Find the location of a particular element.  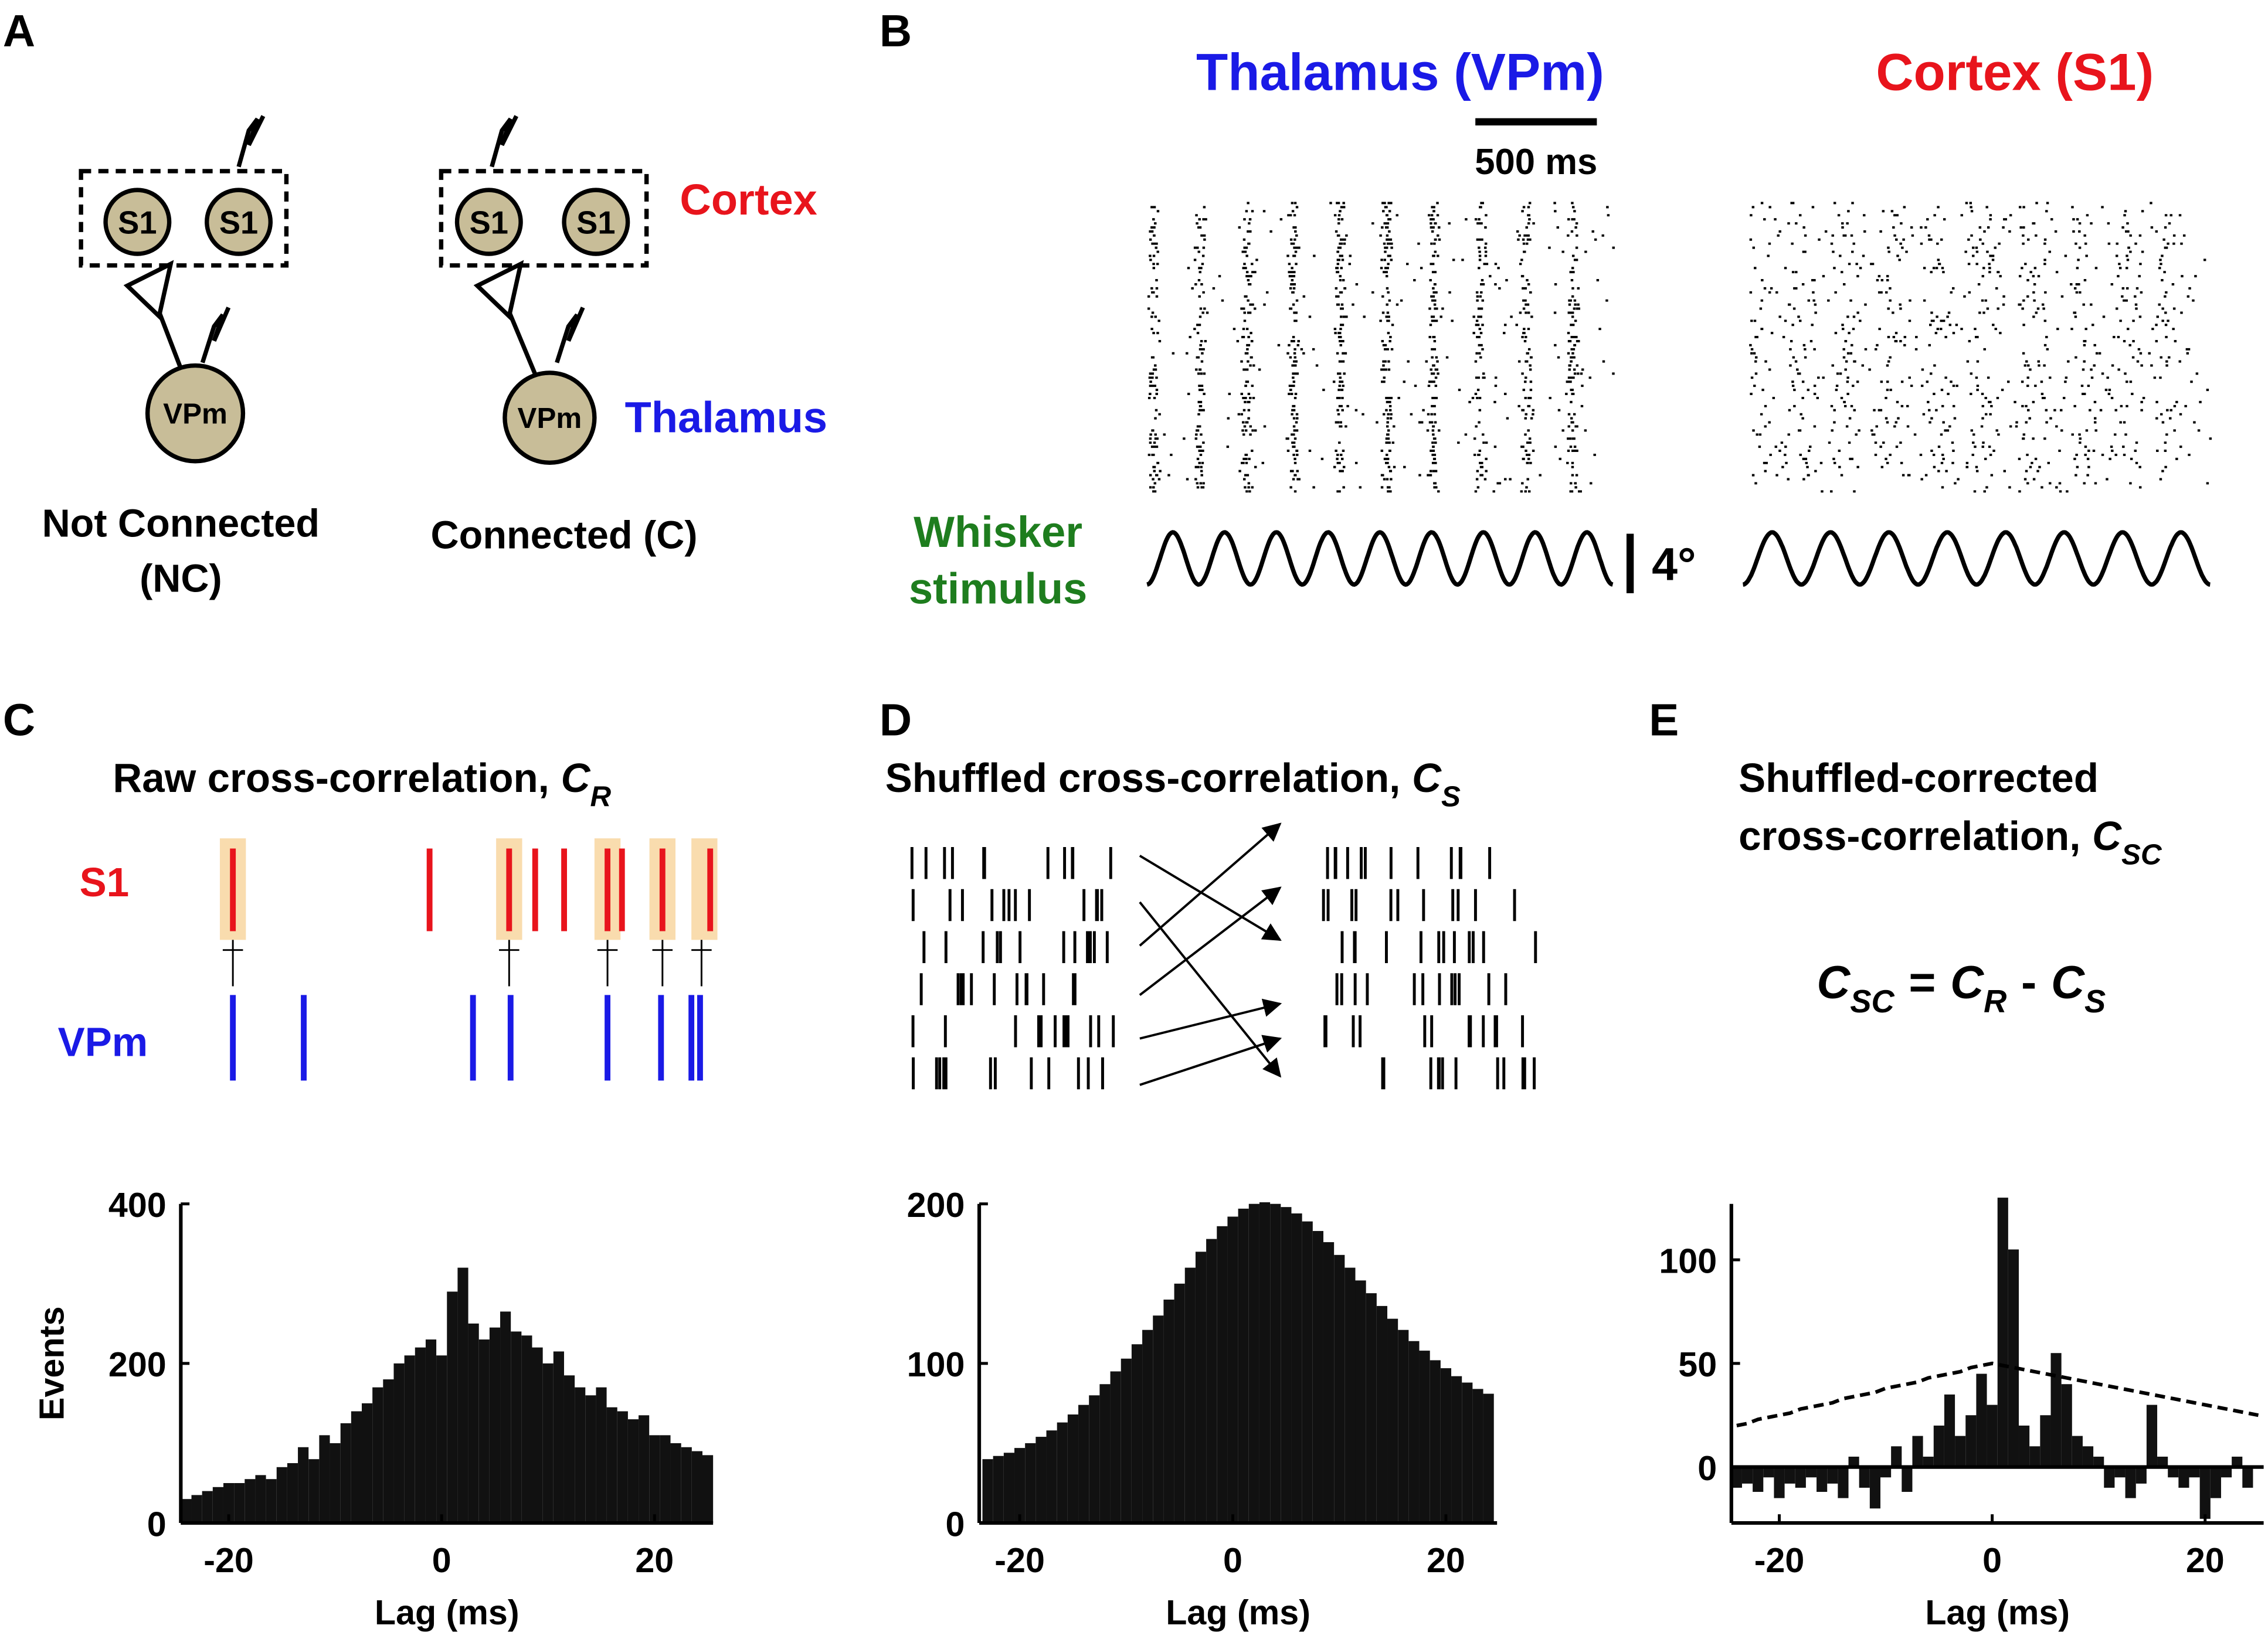

equation-subscript: SC is located at coordinates (1872, 1001).